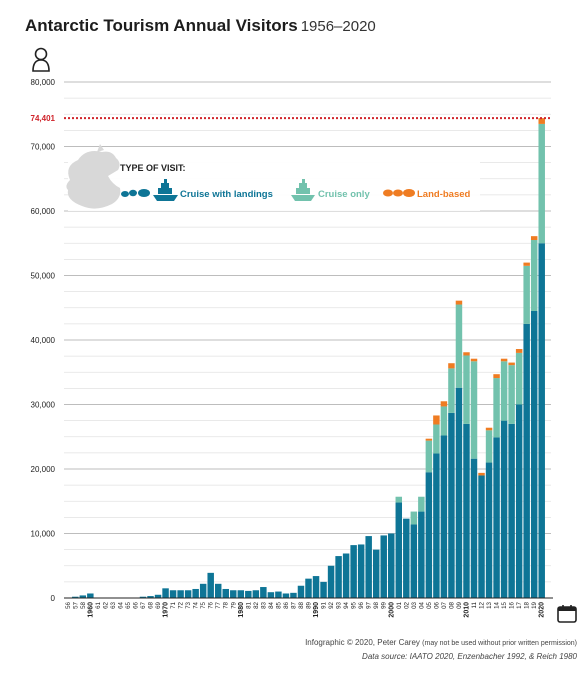 This screenshot has height=692, width=587. Describe the element at coordinates (105, 604) in the screenshot. I see `x-tick-label: 62` at that location.